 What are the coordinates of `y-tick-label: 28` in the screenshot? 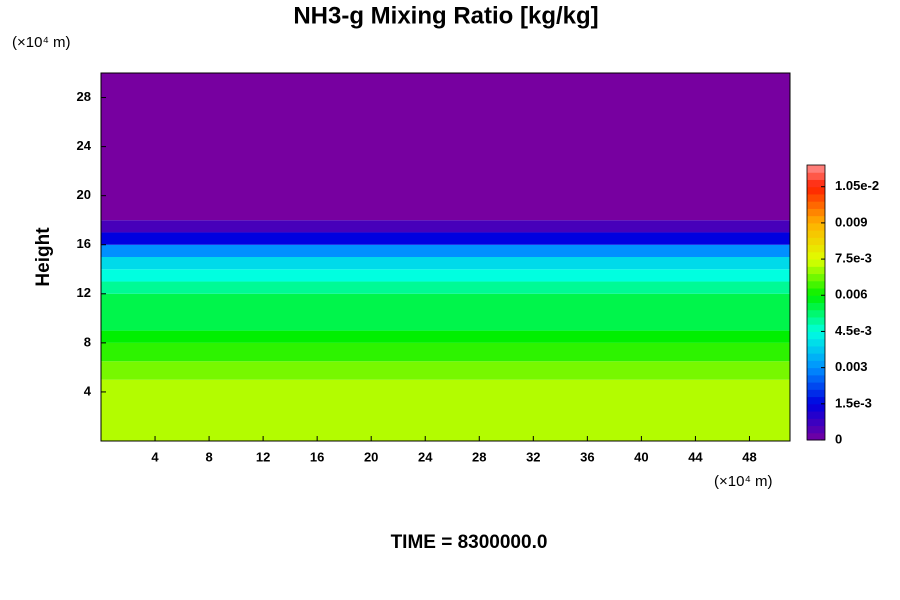 It's located at (84, 96).